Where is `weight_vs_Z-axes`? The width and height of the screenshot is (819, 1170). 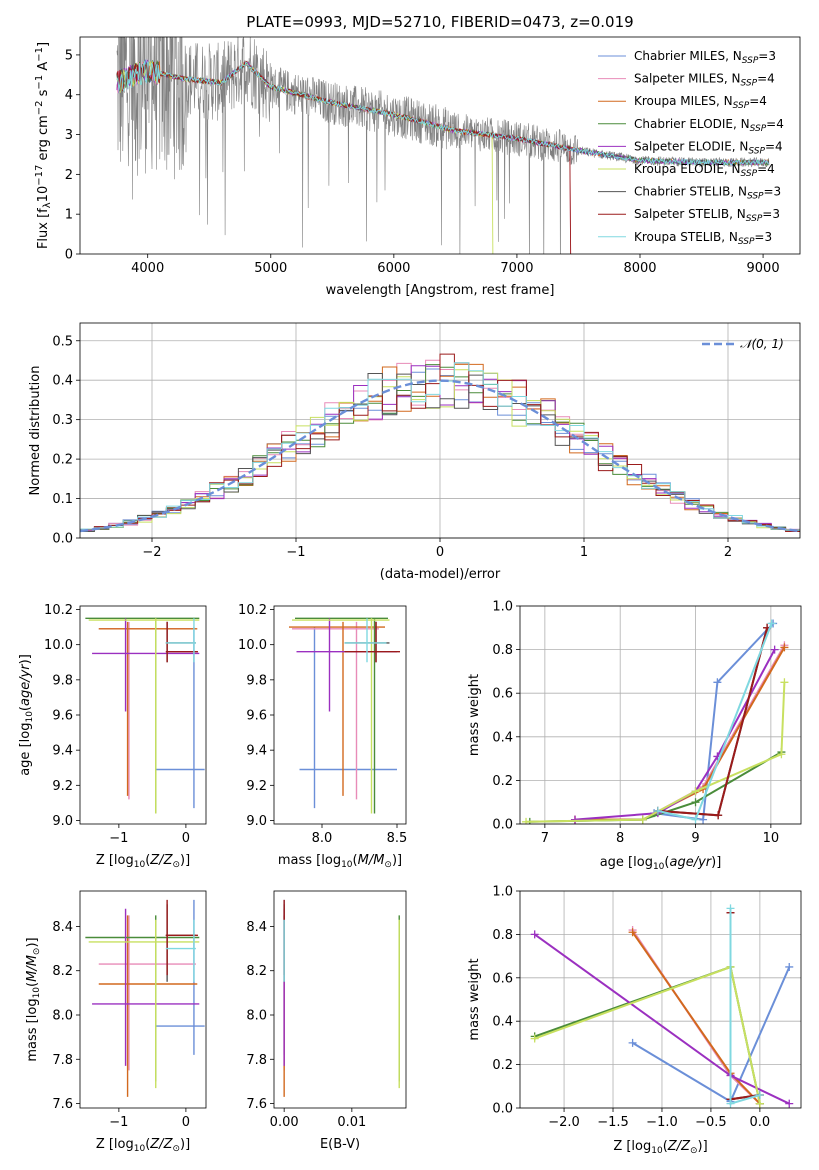
weight_vs_Z-axes is located at coordinates (660, 999).